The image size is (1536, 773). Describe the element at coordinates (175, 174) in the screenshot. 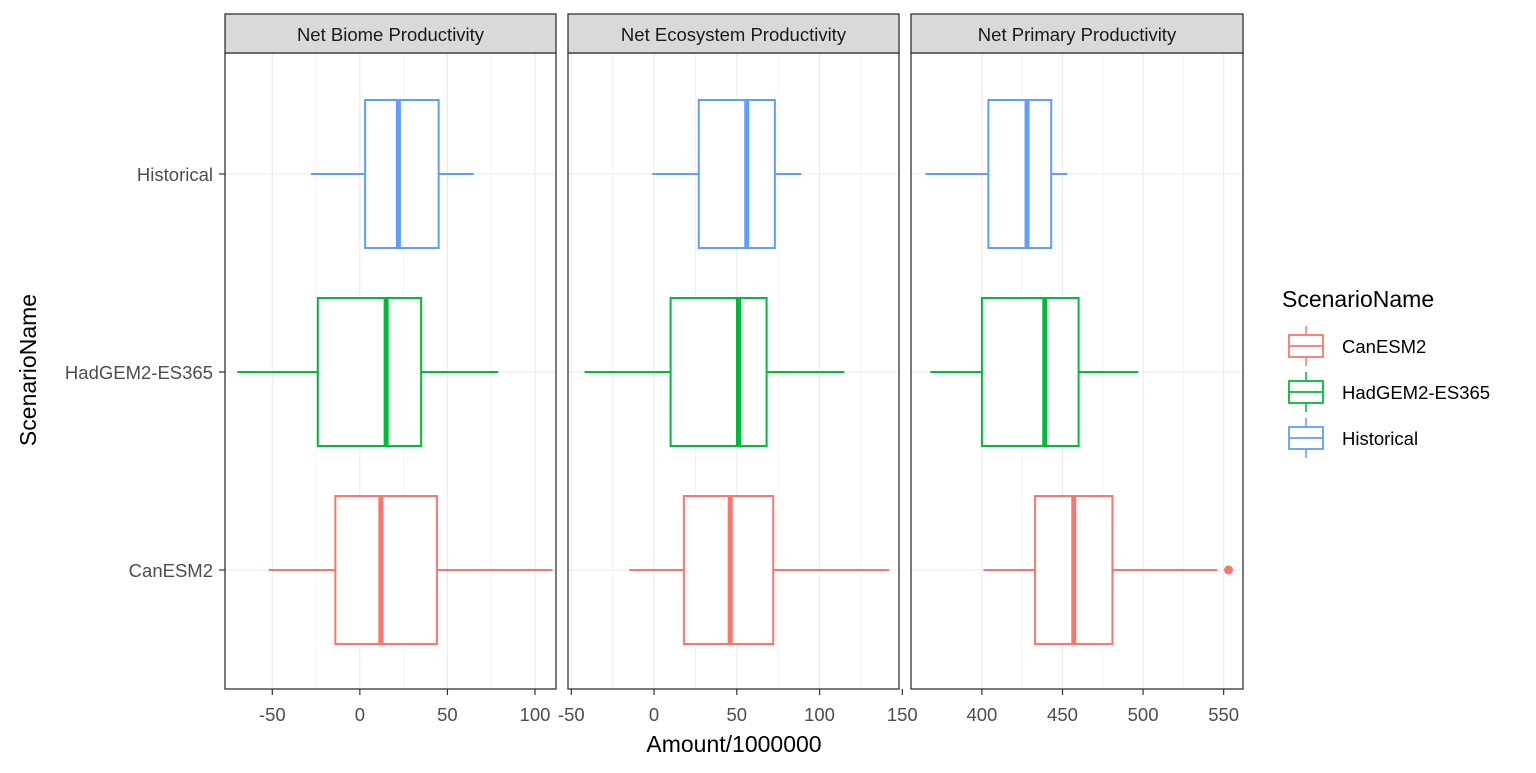

I see `y-tick-label: Historical` at that location.